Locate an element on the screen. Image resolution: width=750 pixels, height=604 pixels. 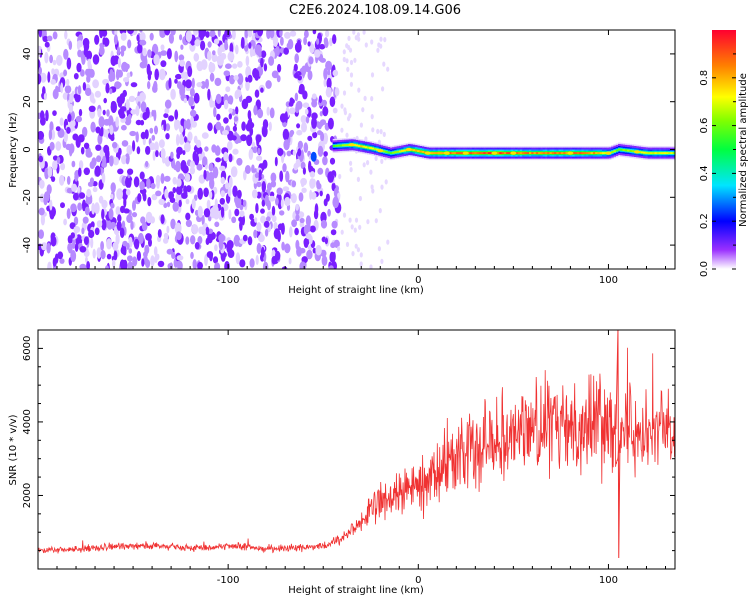
isolated-spot is located at coordinates (313, 156).